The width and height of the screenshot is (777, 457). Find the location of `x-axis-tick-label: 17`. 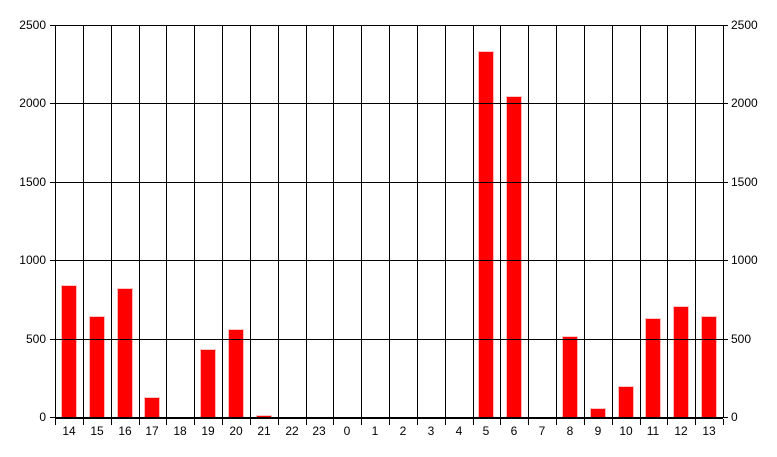

x-axis-tick-label: 17 is located at coordinates (152, 431).